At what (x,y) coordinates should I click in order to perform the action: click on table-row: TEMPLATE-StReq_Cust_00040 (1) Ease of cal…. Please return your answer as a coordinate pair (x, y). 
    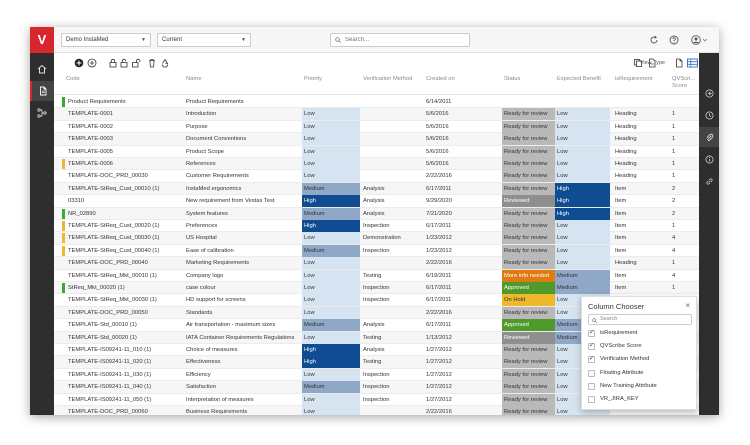
    Looking at the image, I should click on (376, 251).